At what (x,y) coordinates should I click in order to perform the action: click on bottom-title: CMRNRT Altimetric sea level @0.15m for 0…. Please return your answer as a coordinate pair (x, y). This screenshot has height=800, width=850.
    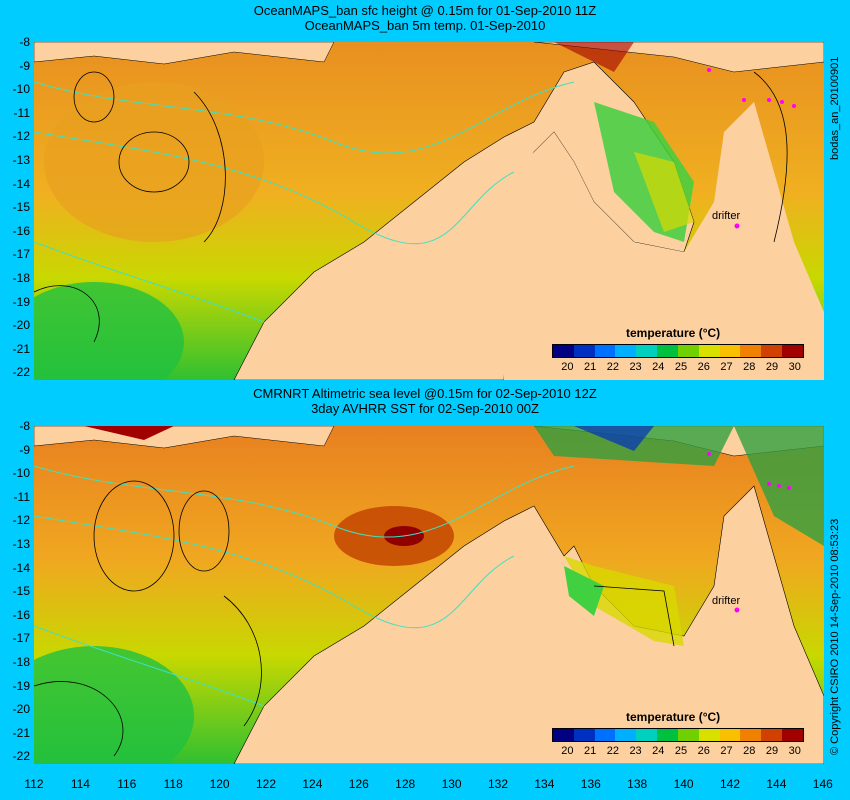
    Looking at the image, I should click on (425, 393).